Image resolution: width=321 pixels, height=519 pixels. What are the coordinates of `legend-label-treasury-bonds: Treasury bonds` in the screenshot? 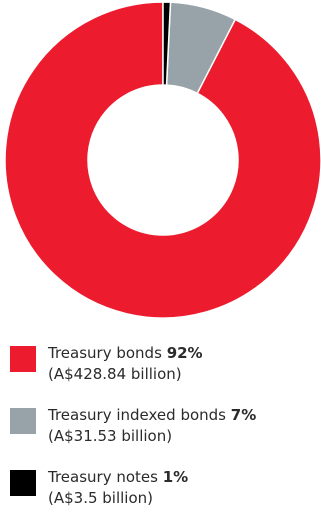 It's located at (105, 353).